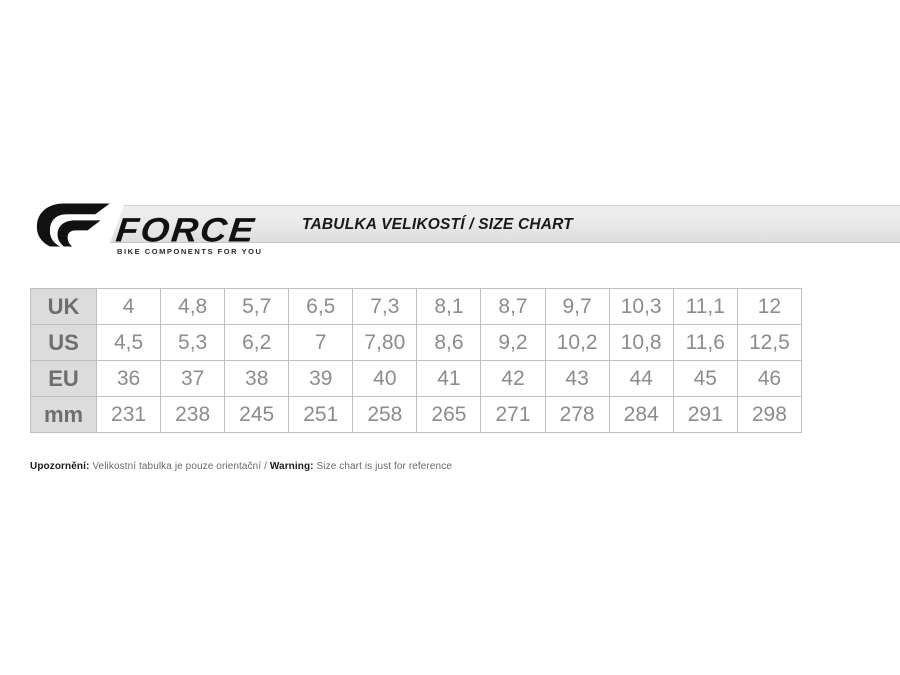 The width and height of the screenshot is (900, 675). I want to click on table-row: EU 36 37 38 39 40 41 42 43 44 45 46, so click(416, 378).